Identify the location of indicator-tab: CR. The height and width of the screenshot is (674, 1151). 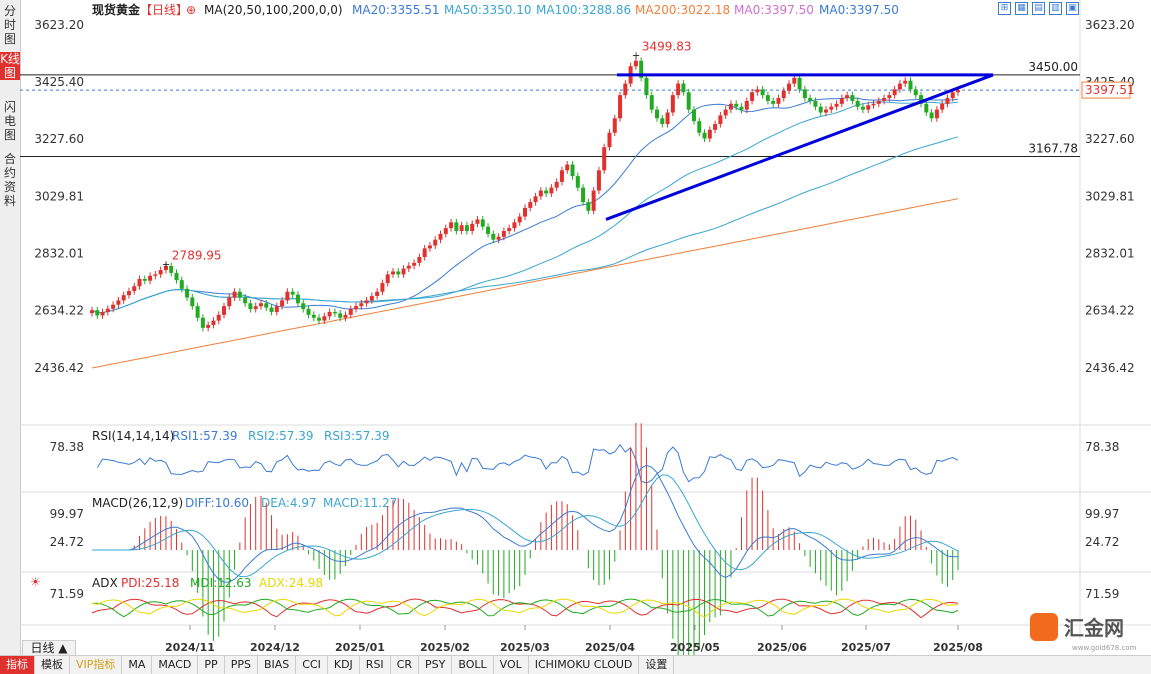
(405, 665).